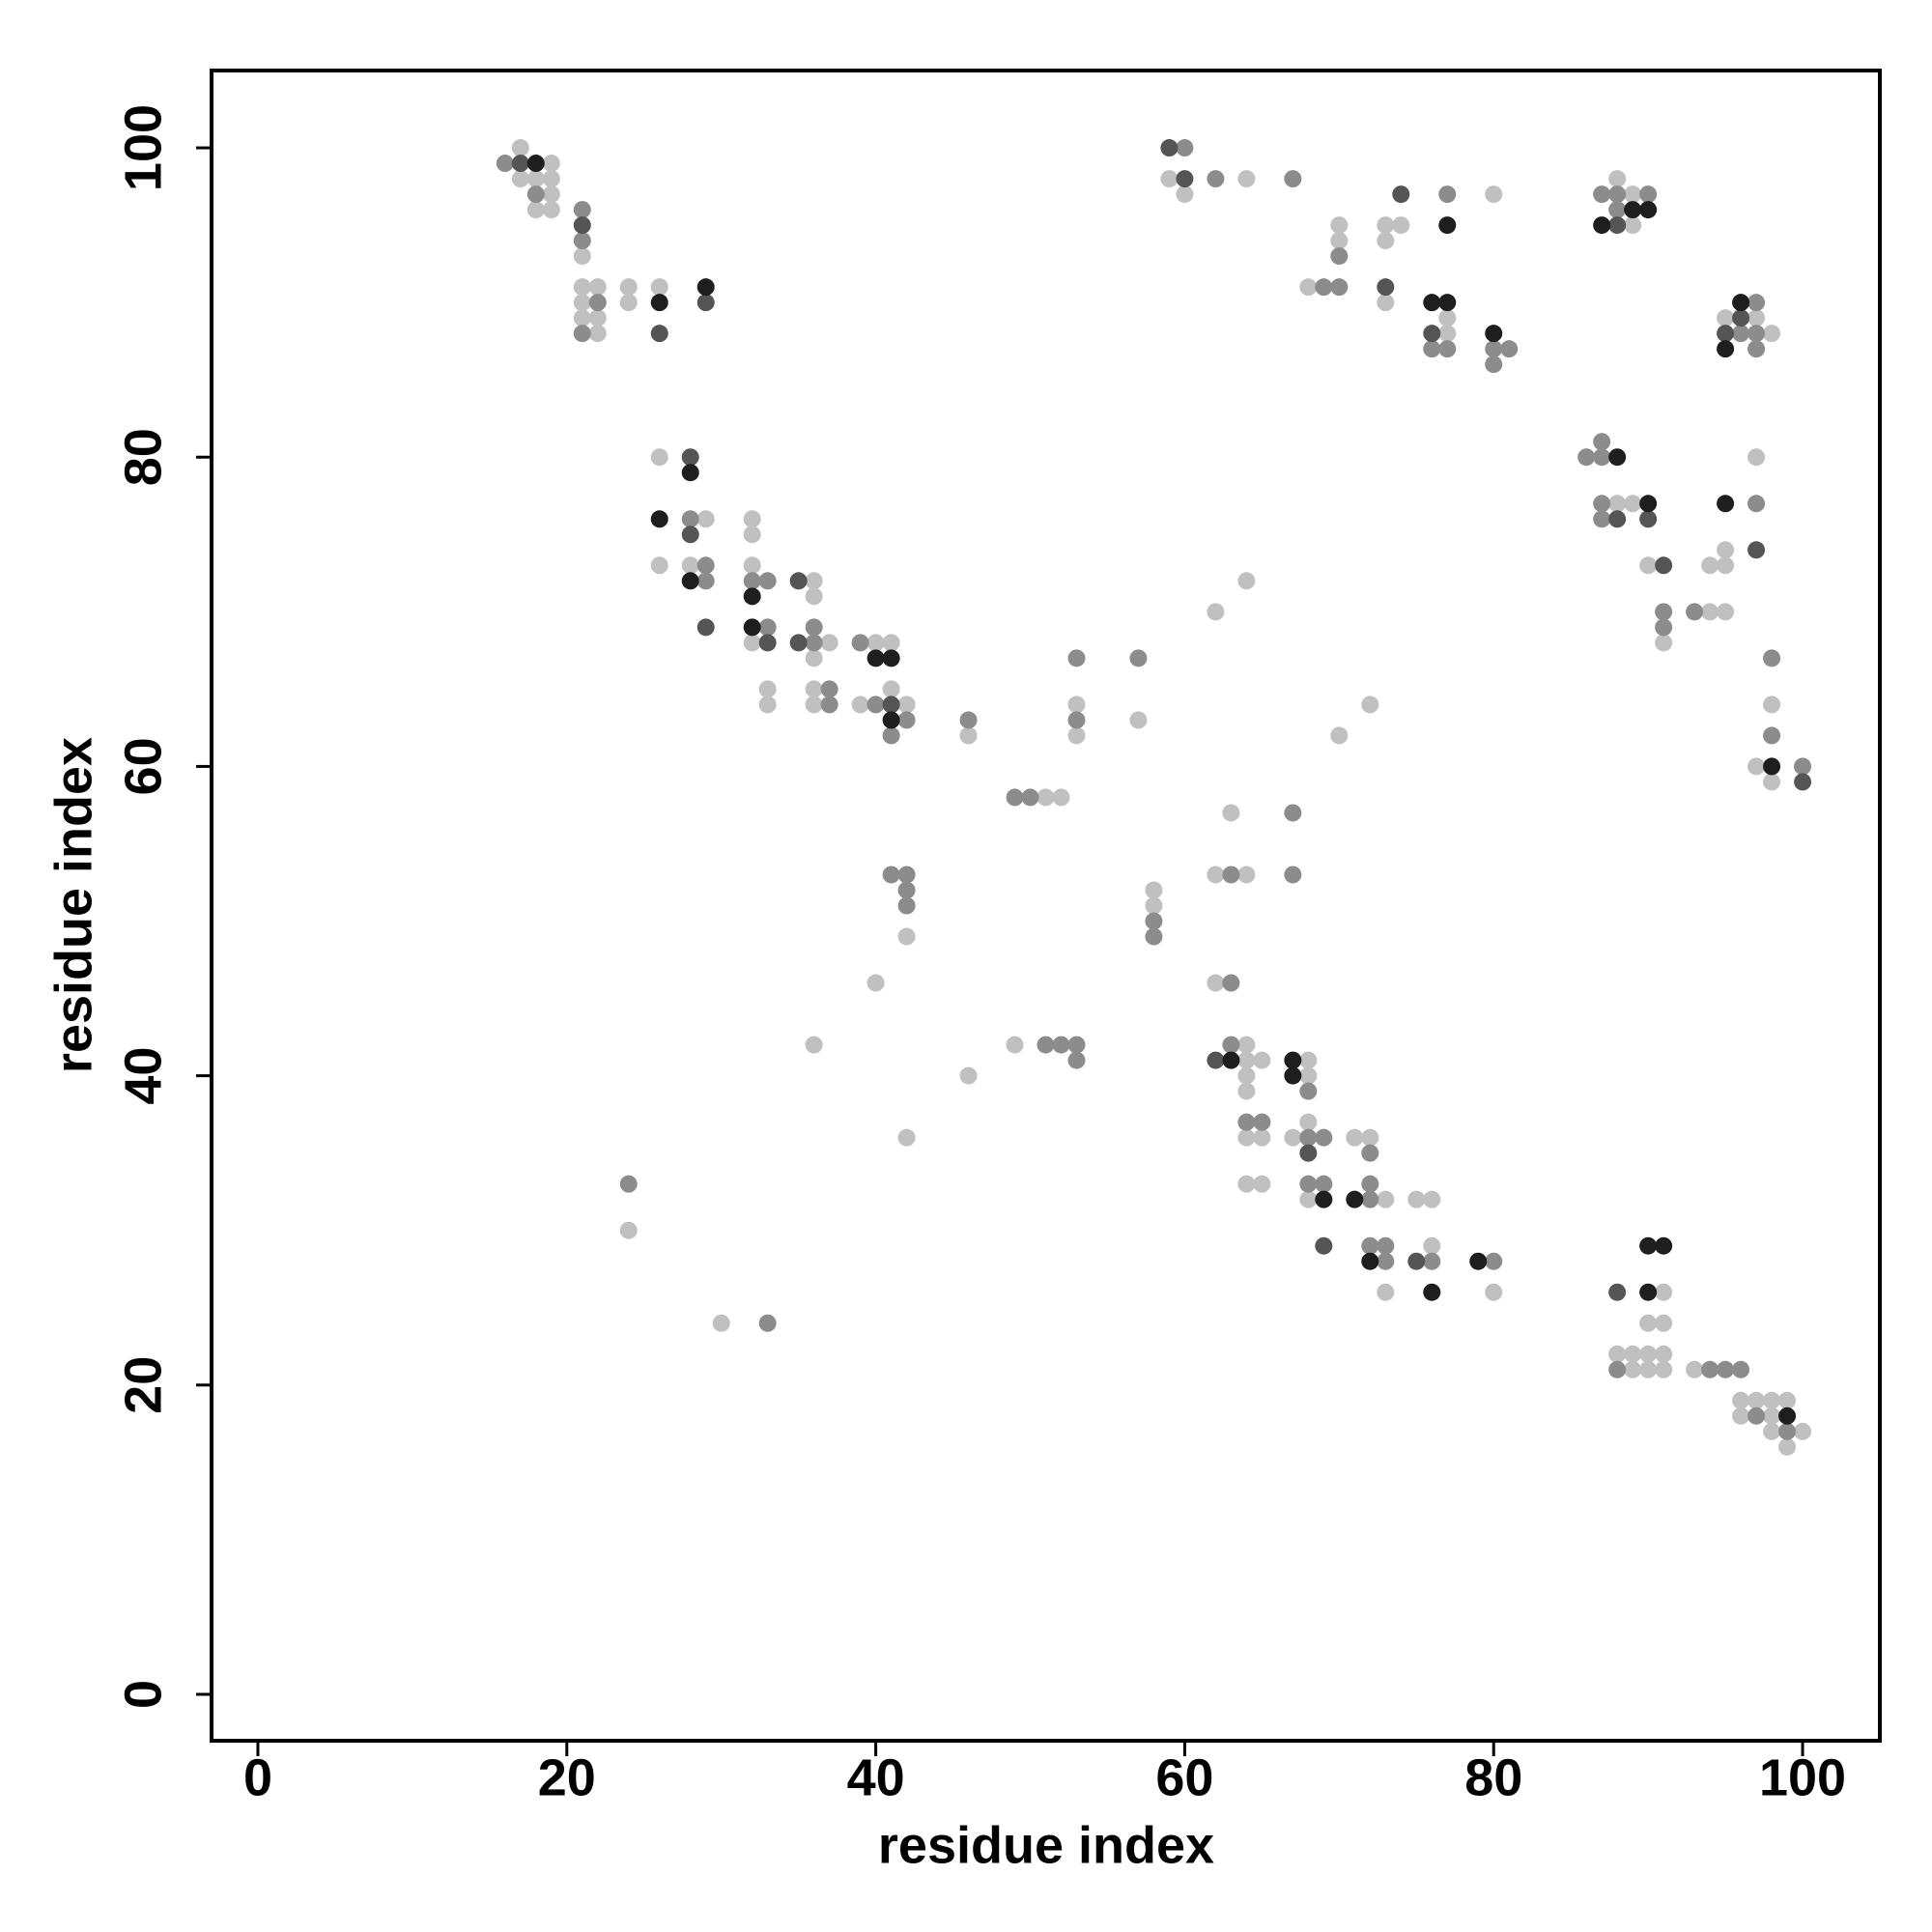  Describe the element at coordinates (143, 457) in the screenshot. I see `y-tick-label: 80` at that location.